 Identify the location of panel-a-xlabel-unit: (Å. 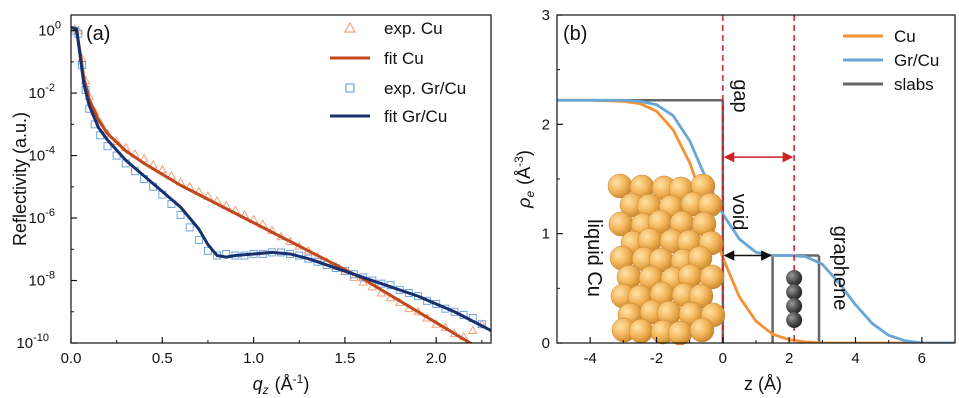
(284, 384).